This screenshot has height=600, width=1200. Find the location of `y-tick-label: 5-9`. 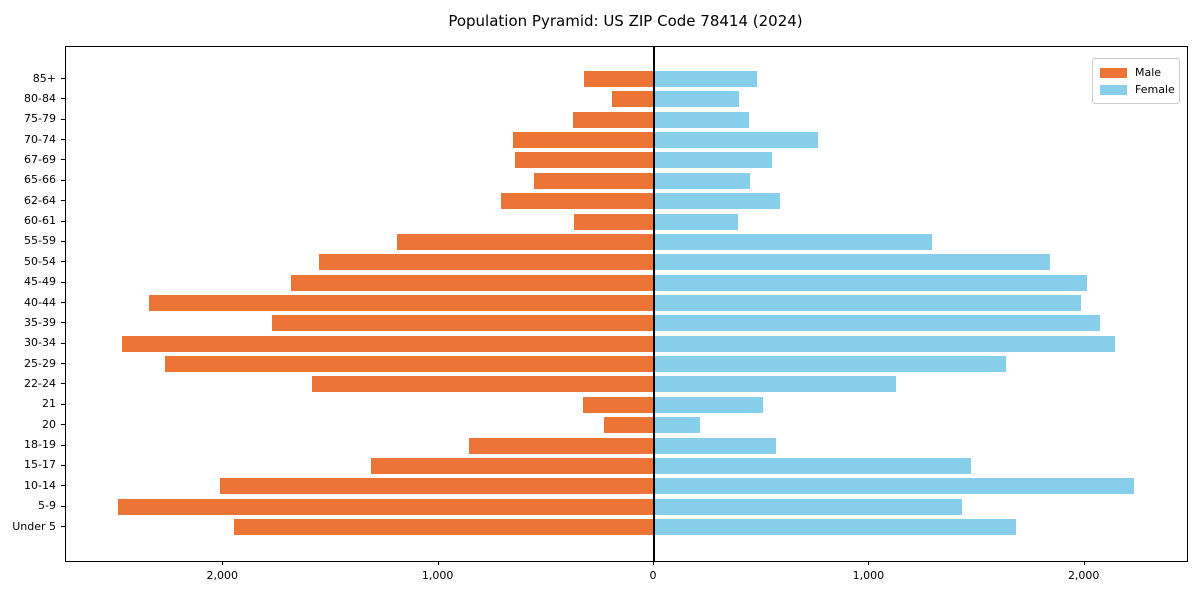

y-tick-label: 5-9 is located at coordinates (47, 506).